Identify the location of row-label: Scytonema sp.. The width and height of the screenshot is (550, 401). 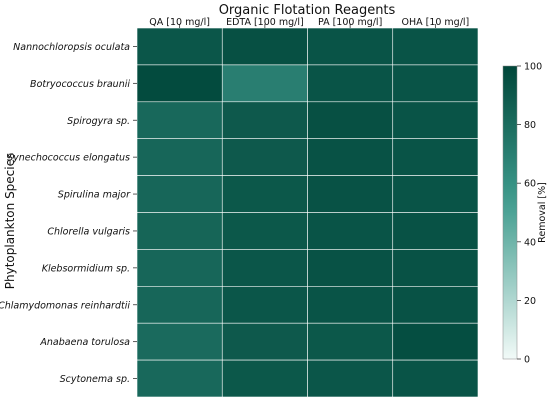
(95, 379).